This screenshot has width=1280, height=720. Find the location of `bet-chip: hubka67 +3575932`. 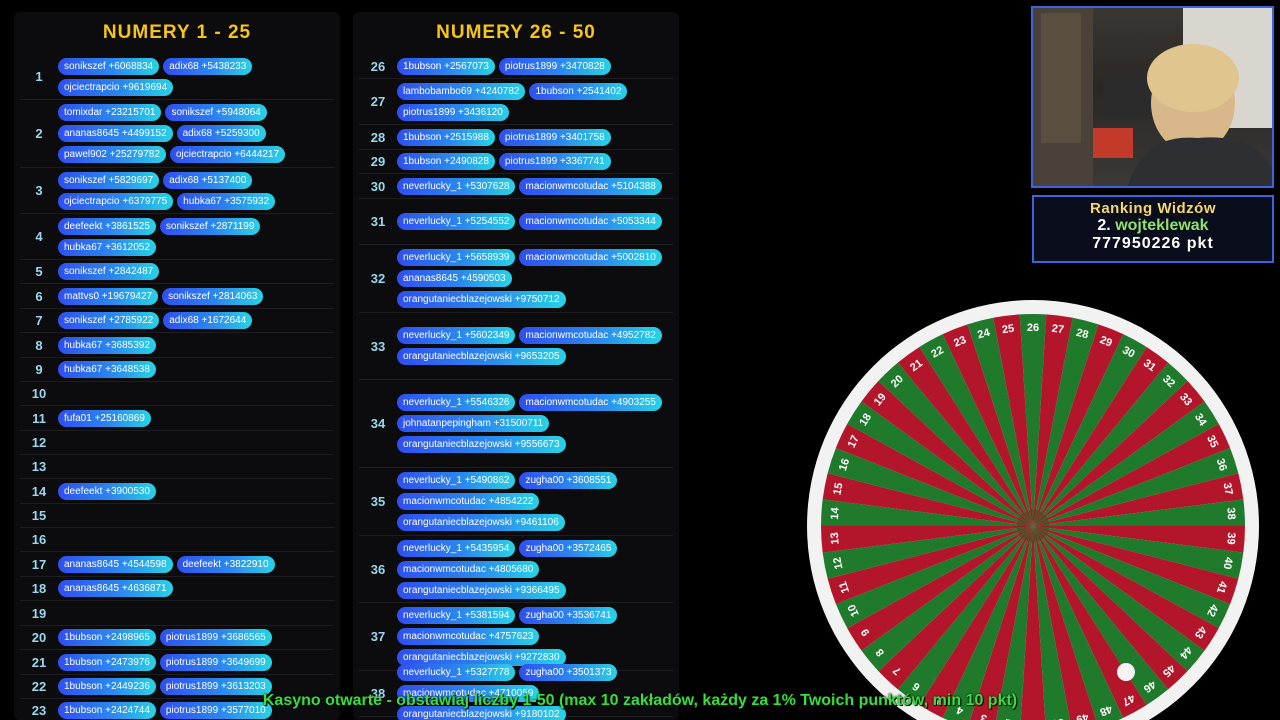

bet-chip: hubka67 +3575932 is located at coordinates (226, 201).